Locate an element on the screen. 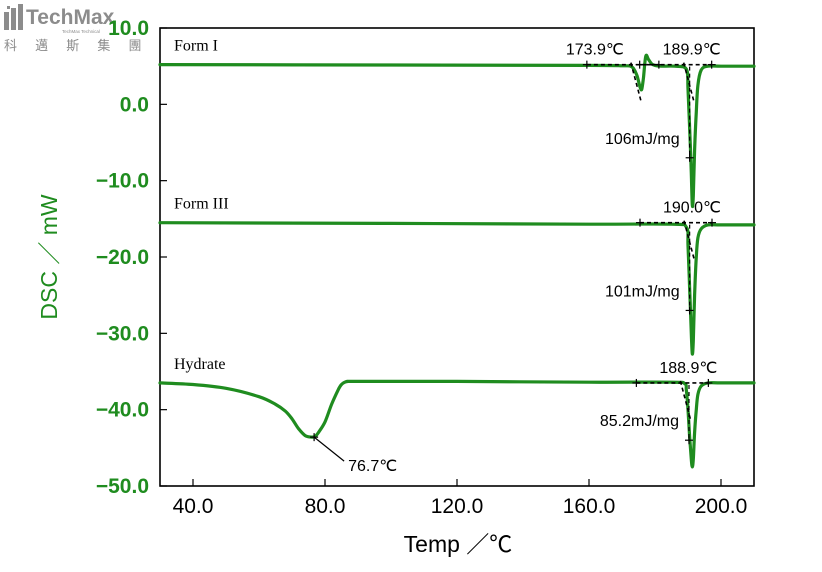 Image resolution: width=822 pixels, height=572 pixels. series-label-form-i: Form I is located at coordinates (196, 46).